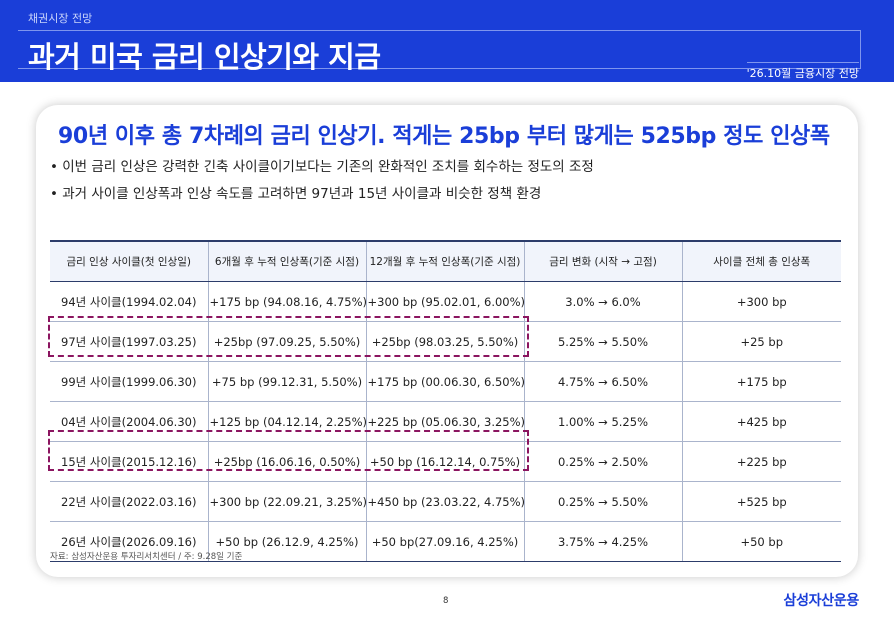 The image size is (894, 619). I want to click on cell-cycle: 15년 사이클(2015.12.16), so click(129, 461).